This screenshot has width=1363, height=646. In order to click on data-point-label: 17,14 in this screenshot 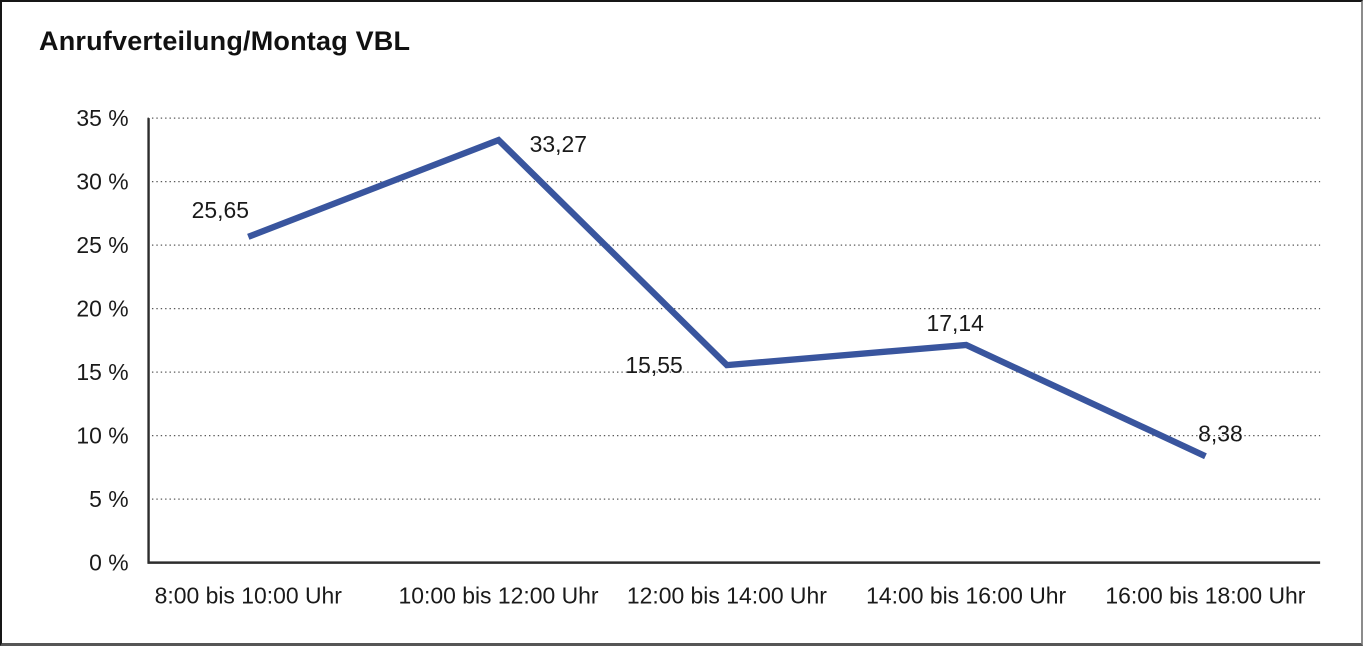, I will do `click(956, 323)`.